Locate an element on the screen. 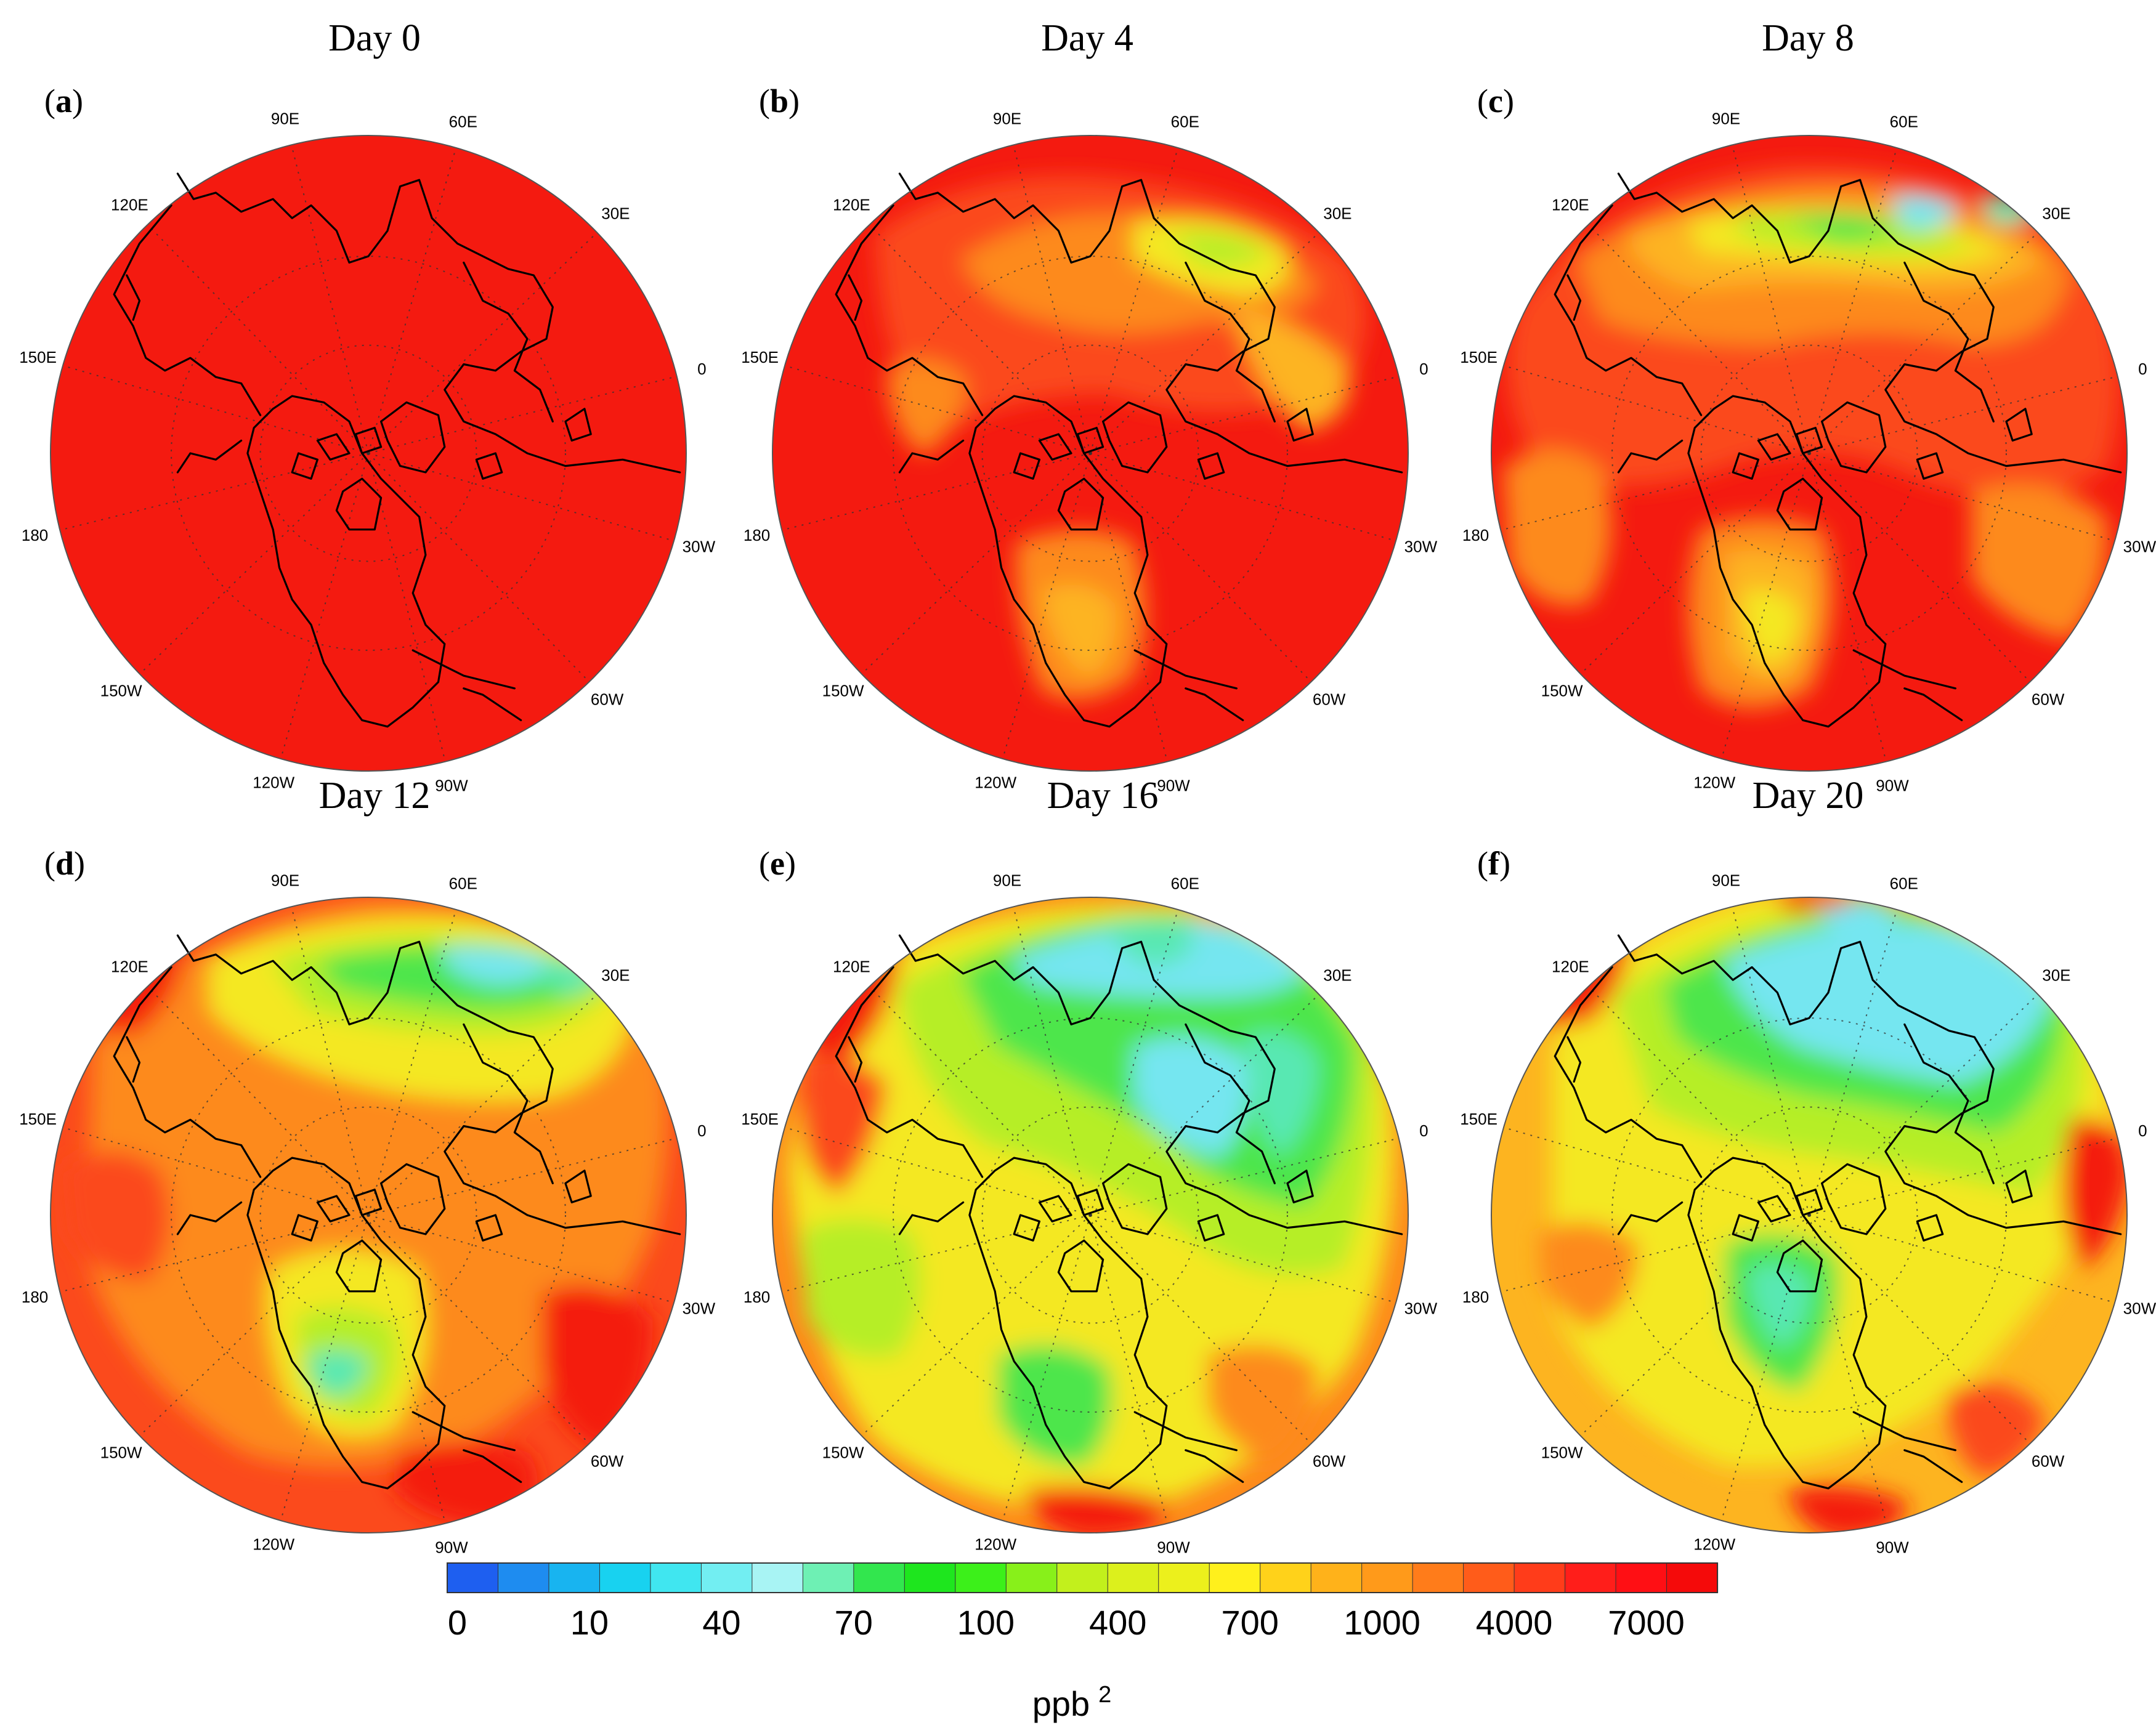 This screenshot has width=2156, height=1733. panel-letter: e is located at coordinates (777, 863).